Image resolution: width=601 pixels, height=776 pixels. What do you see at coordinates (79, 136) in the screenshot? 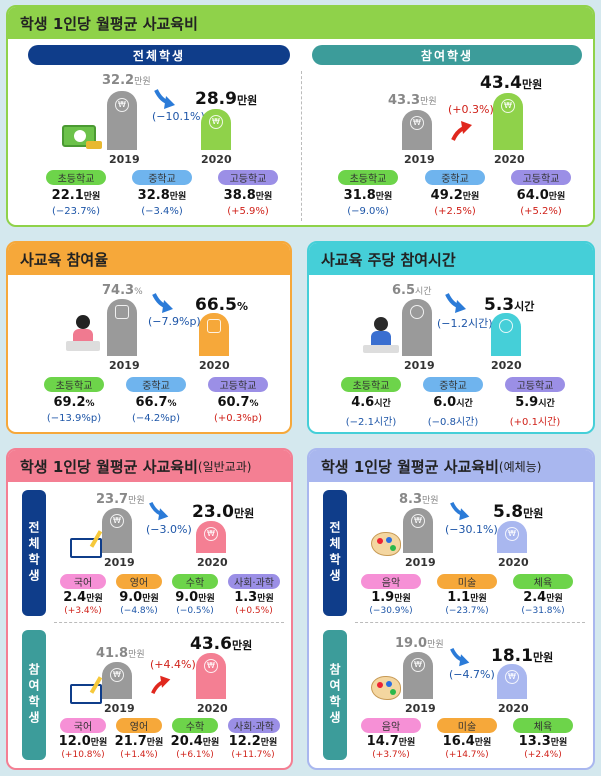
I see `money-icon` at bounding box center [79, 136].